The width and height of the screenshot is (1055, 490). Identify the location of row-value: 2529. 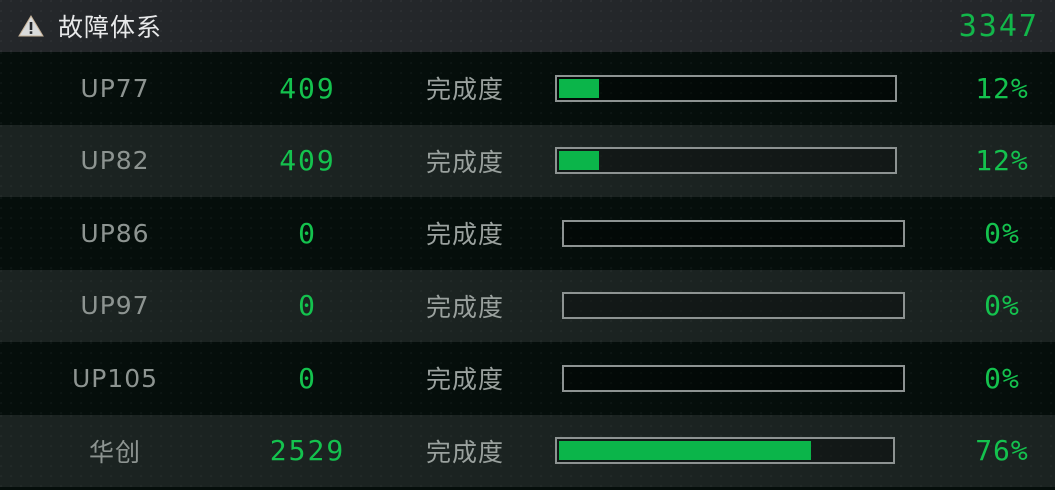
(307, 451).